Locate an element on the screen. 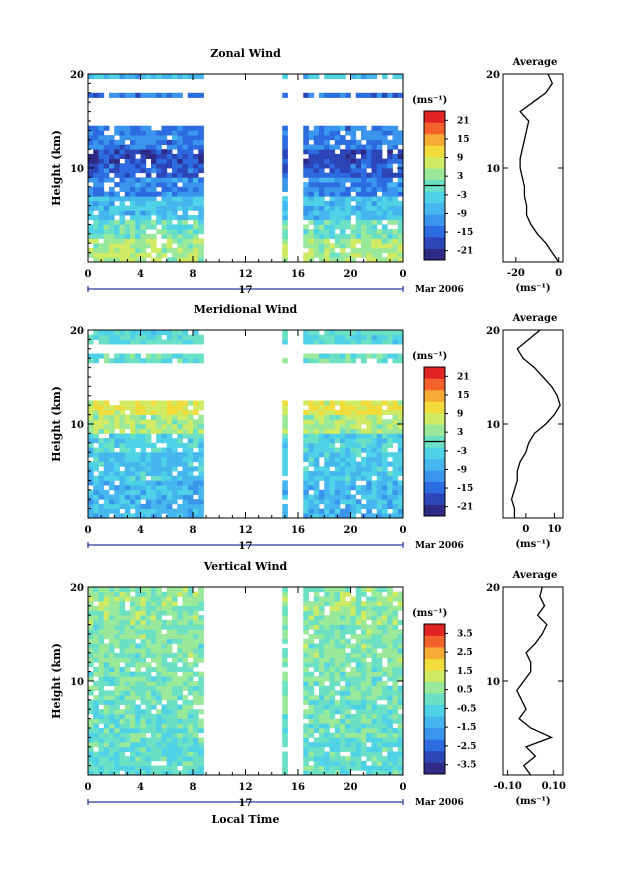  colorbar-tick-label: -9 is located at coordinates (462, 470).